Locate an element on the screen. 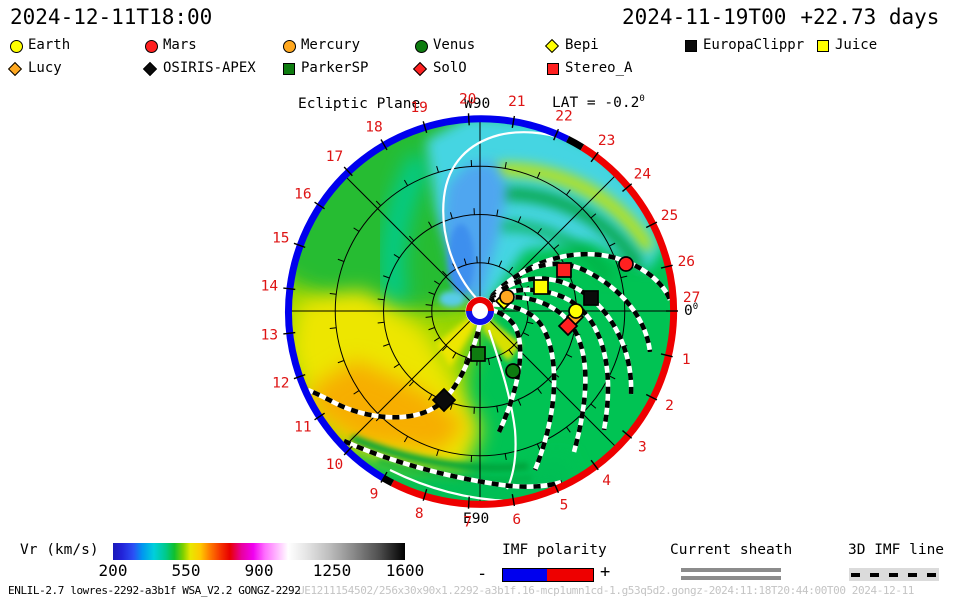 The image size is (960, 600). day-label-8: 8 is located at coordinates (419, 514).